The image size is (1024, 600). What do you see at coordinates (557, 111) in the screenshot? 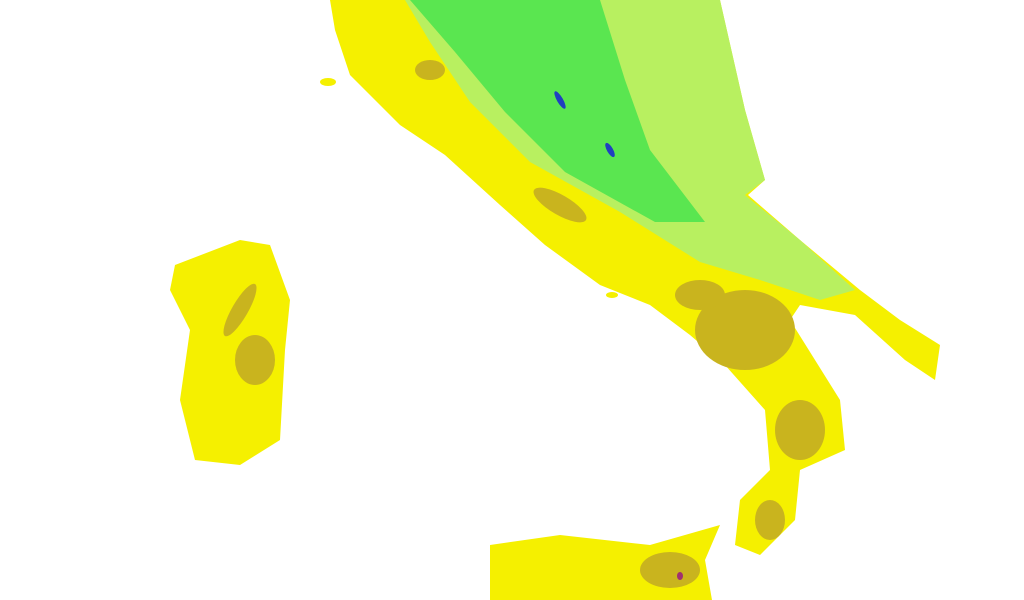
I see `high-elevation-zone` at bounding box center [557, 111].